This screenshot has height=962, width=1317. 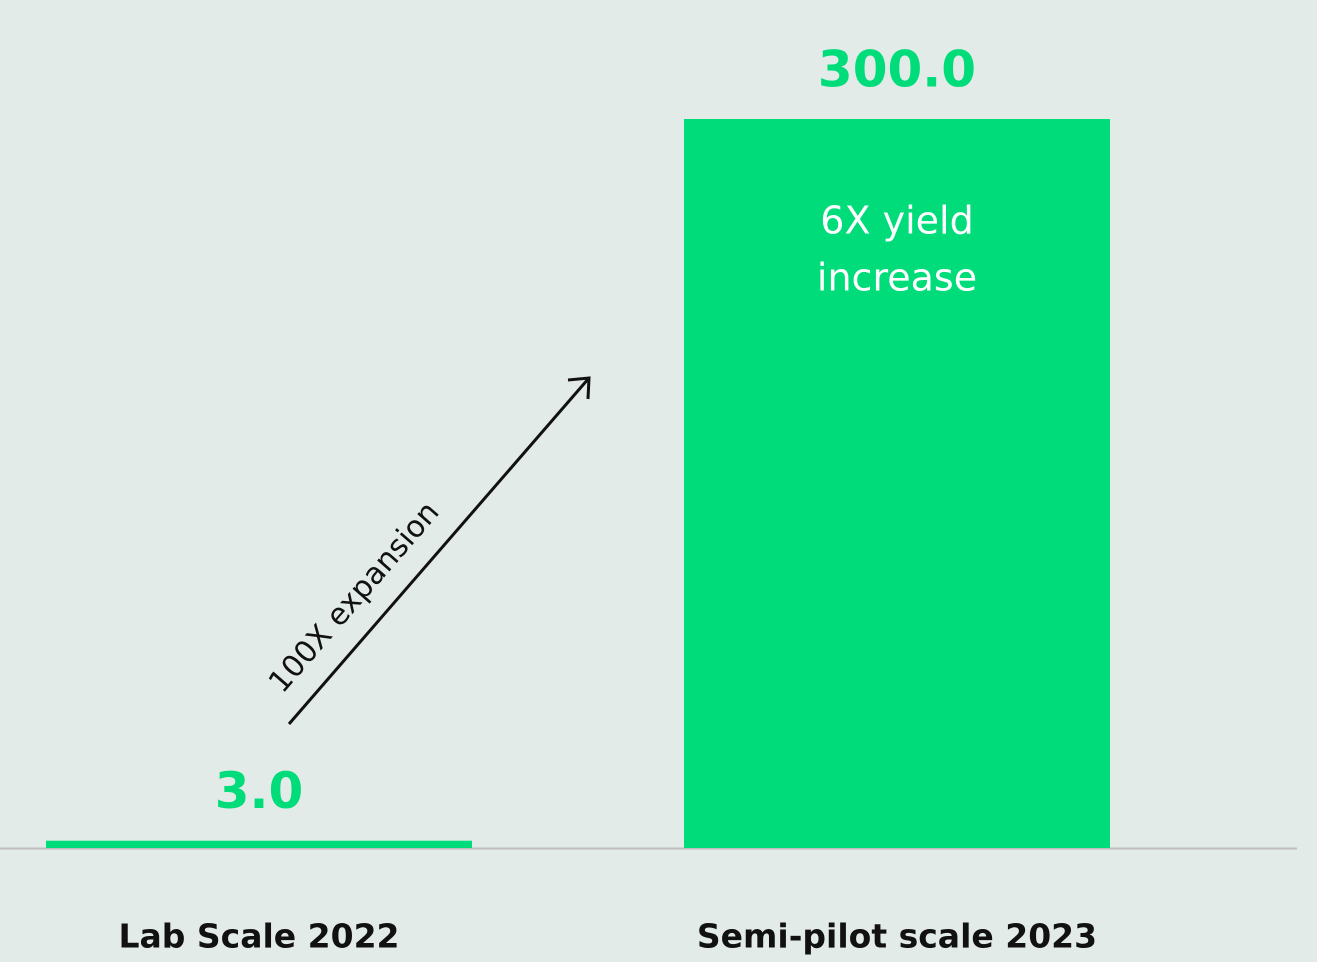 I want to click on x-tick-label: Semi-pilot scale 2023, so click(x=897, y=936).